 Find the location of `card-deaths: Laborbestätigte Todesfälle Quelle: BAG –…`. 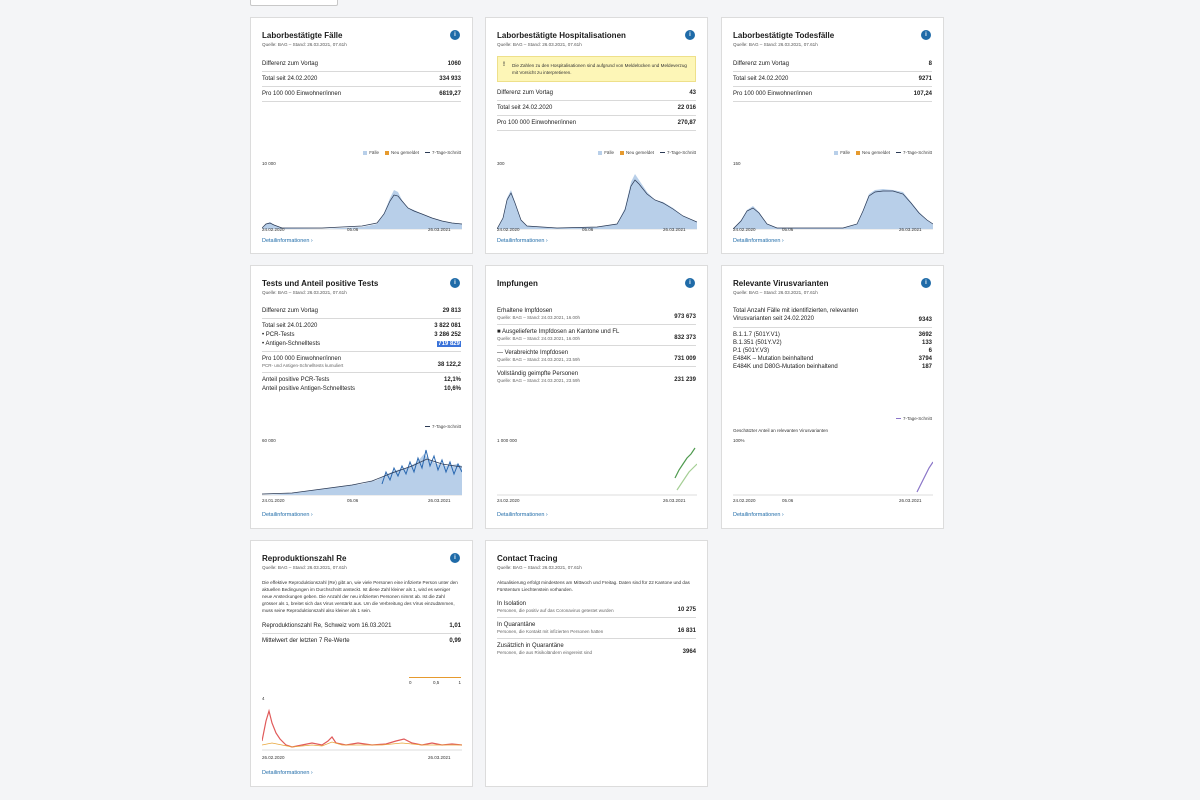

card-deaths: Laborbestätigte Todesfälle Quelle: BAG –… is located at coordinates (832, 135).